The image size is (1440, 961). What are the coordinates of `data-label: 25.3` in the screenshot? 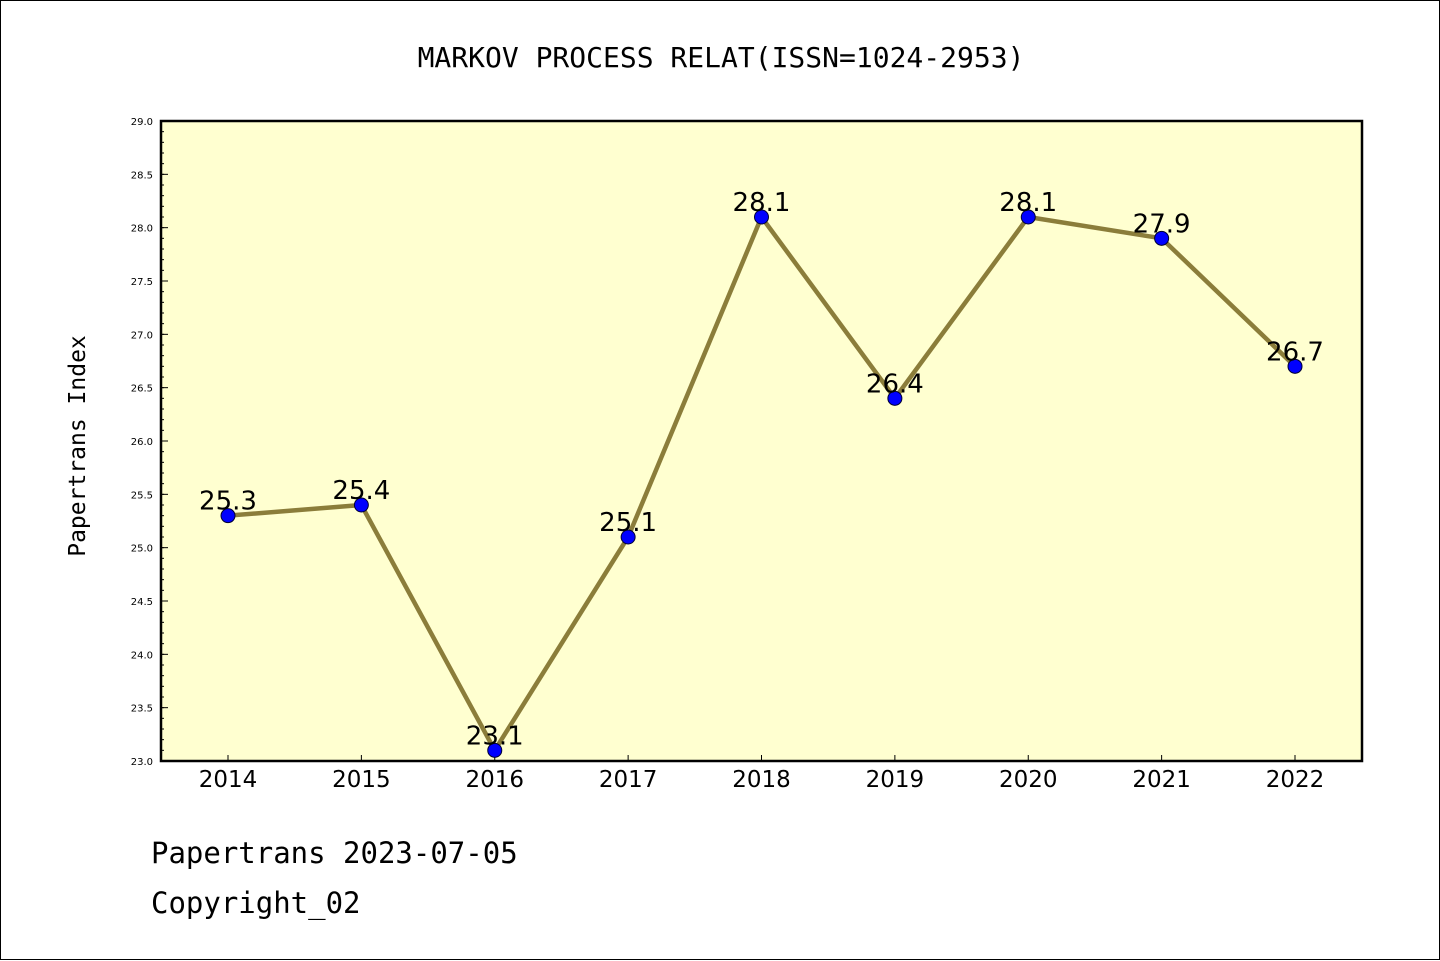 It's located at (228, 502).